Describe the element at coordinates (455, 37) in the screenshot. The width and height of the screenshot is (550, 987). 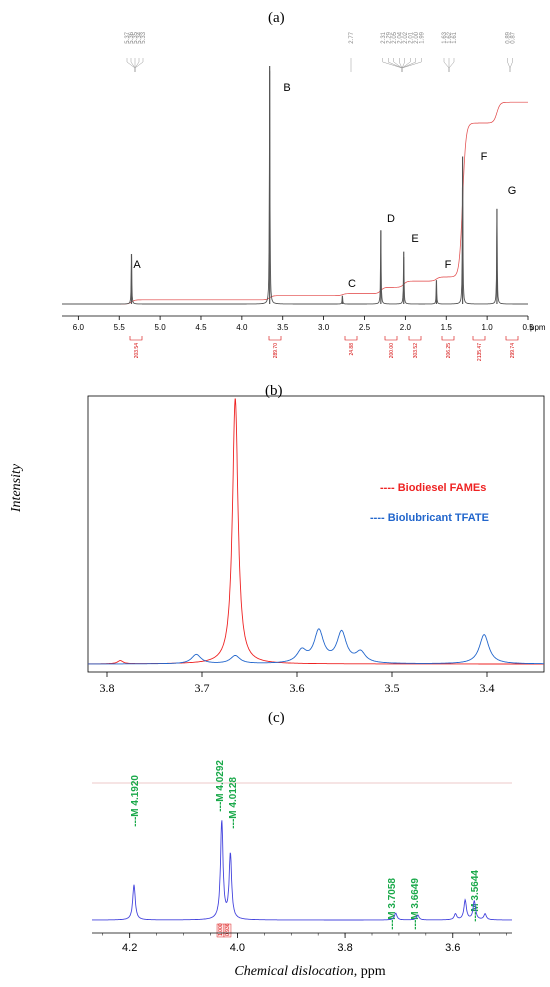
I see `shift-label: 1.61` at that location.